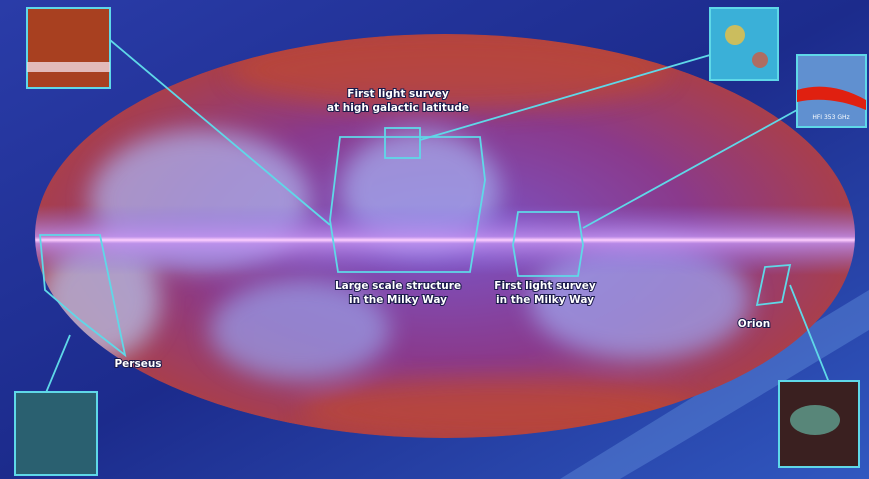 The image size is (869, 479). I want to click on annotation-label: at high galactic latitude, so click(398, 108).